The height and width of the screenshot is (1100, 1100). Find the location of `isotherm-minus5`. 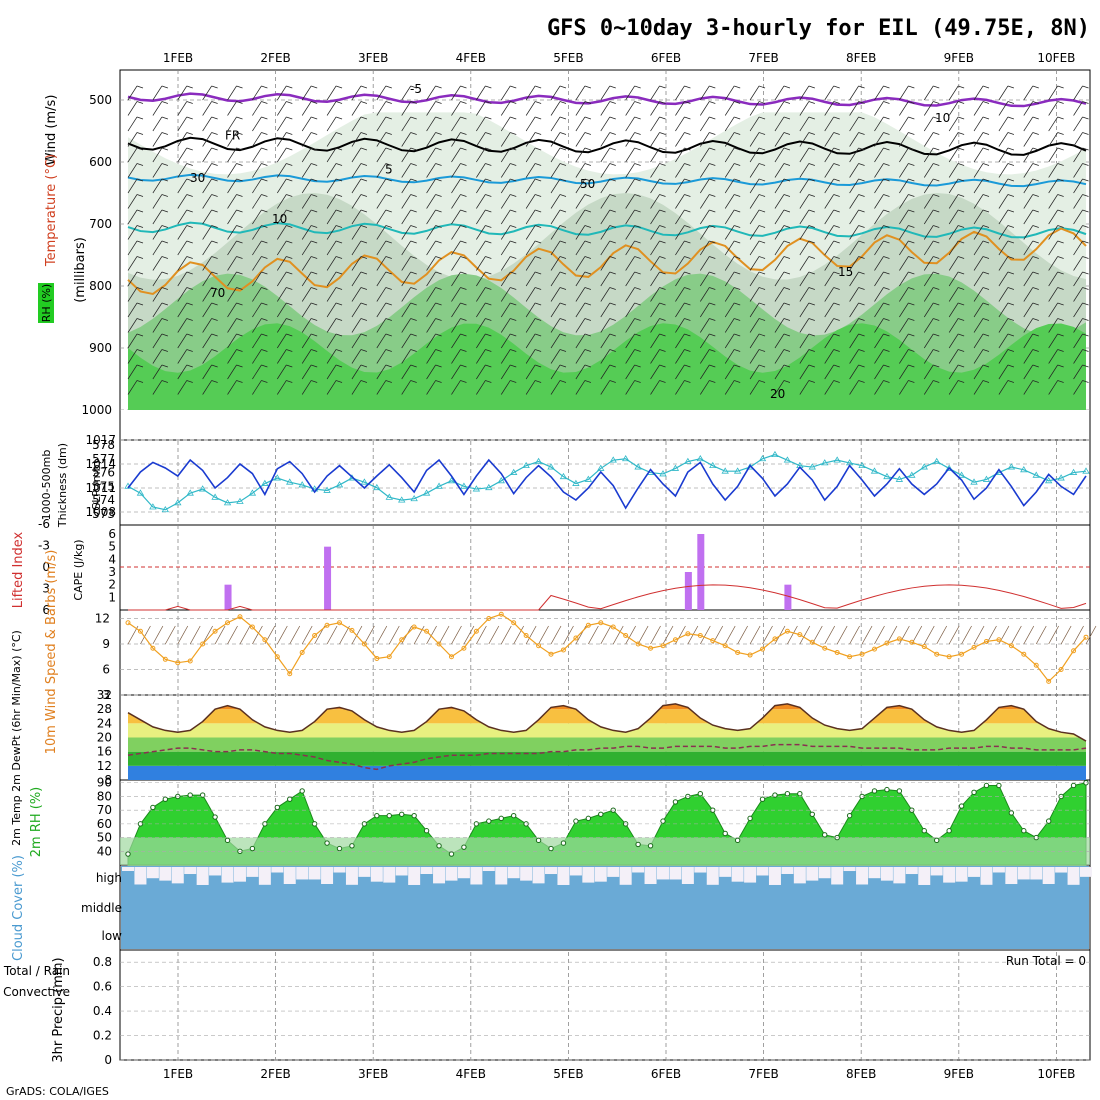

isotherm-minus5 is located at coordinates (607, 100).